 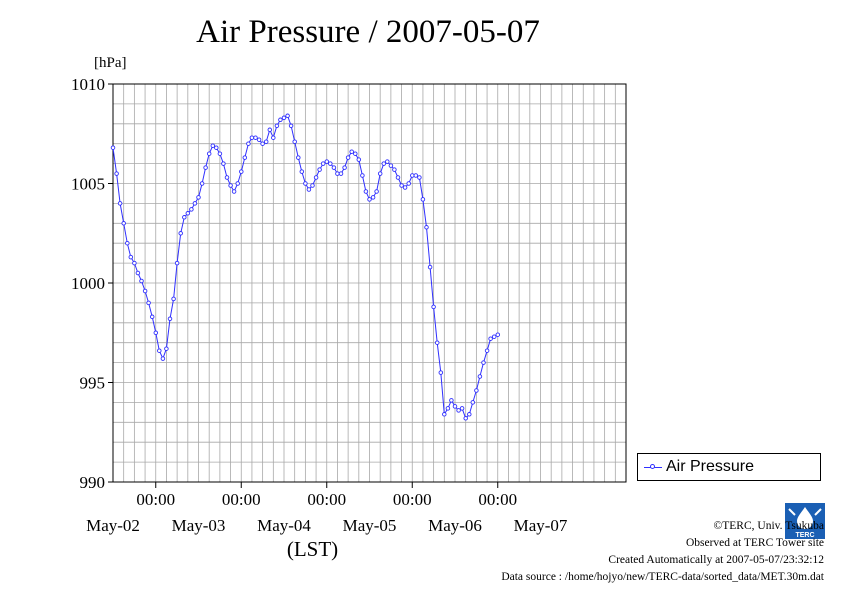 What do you see at coordinates (541, 525) in the screenshot?
I see `x-date-label: May-07` at bounding box center [541, 525].